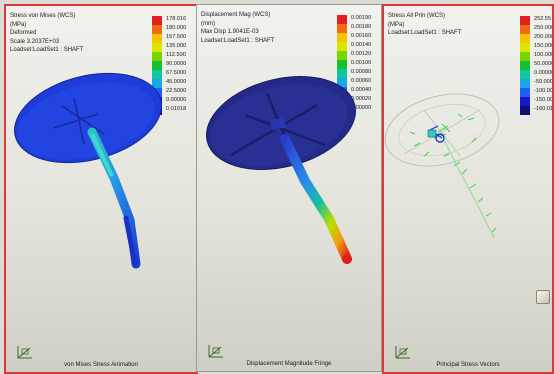 The height and width of the screenshot is (374, 554). Describe the element at coordinates (176, 82) in the screenshot. I see `legend-value: 45.0000` at that location.